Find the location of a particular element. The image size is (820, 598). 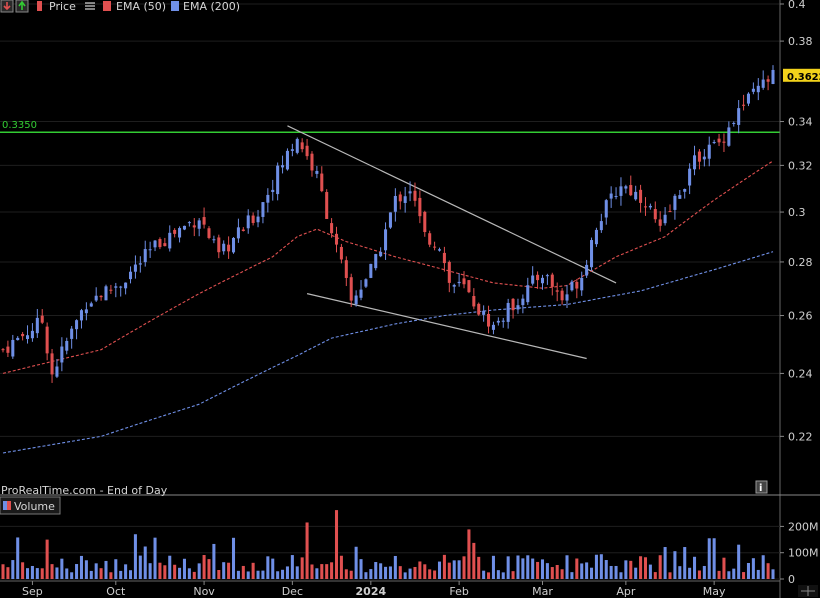

ema50-legend-label: EMA (50) is located at coordinates (141, 6).